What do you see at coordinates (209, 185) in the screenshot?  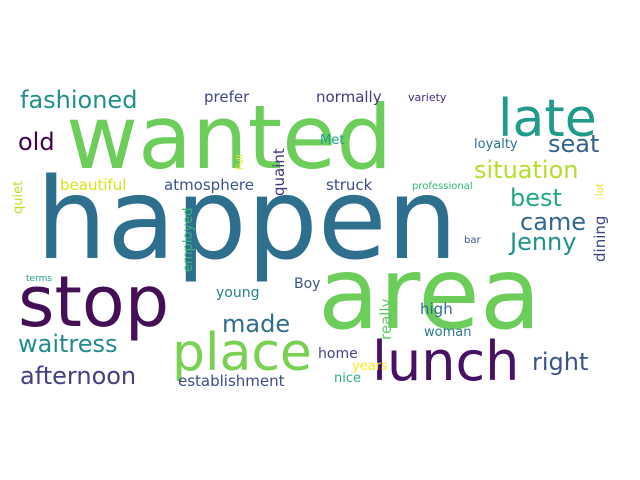 I see `word-atmosphere: atmosphere` at bounding box center [209, 185].